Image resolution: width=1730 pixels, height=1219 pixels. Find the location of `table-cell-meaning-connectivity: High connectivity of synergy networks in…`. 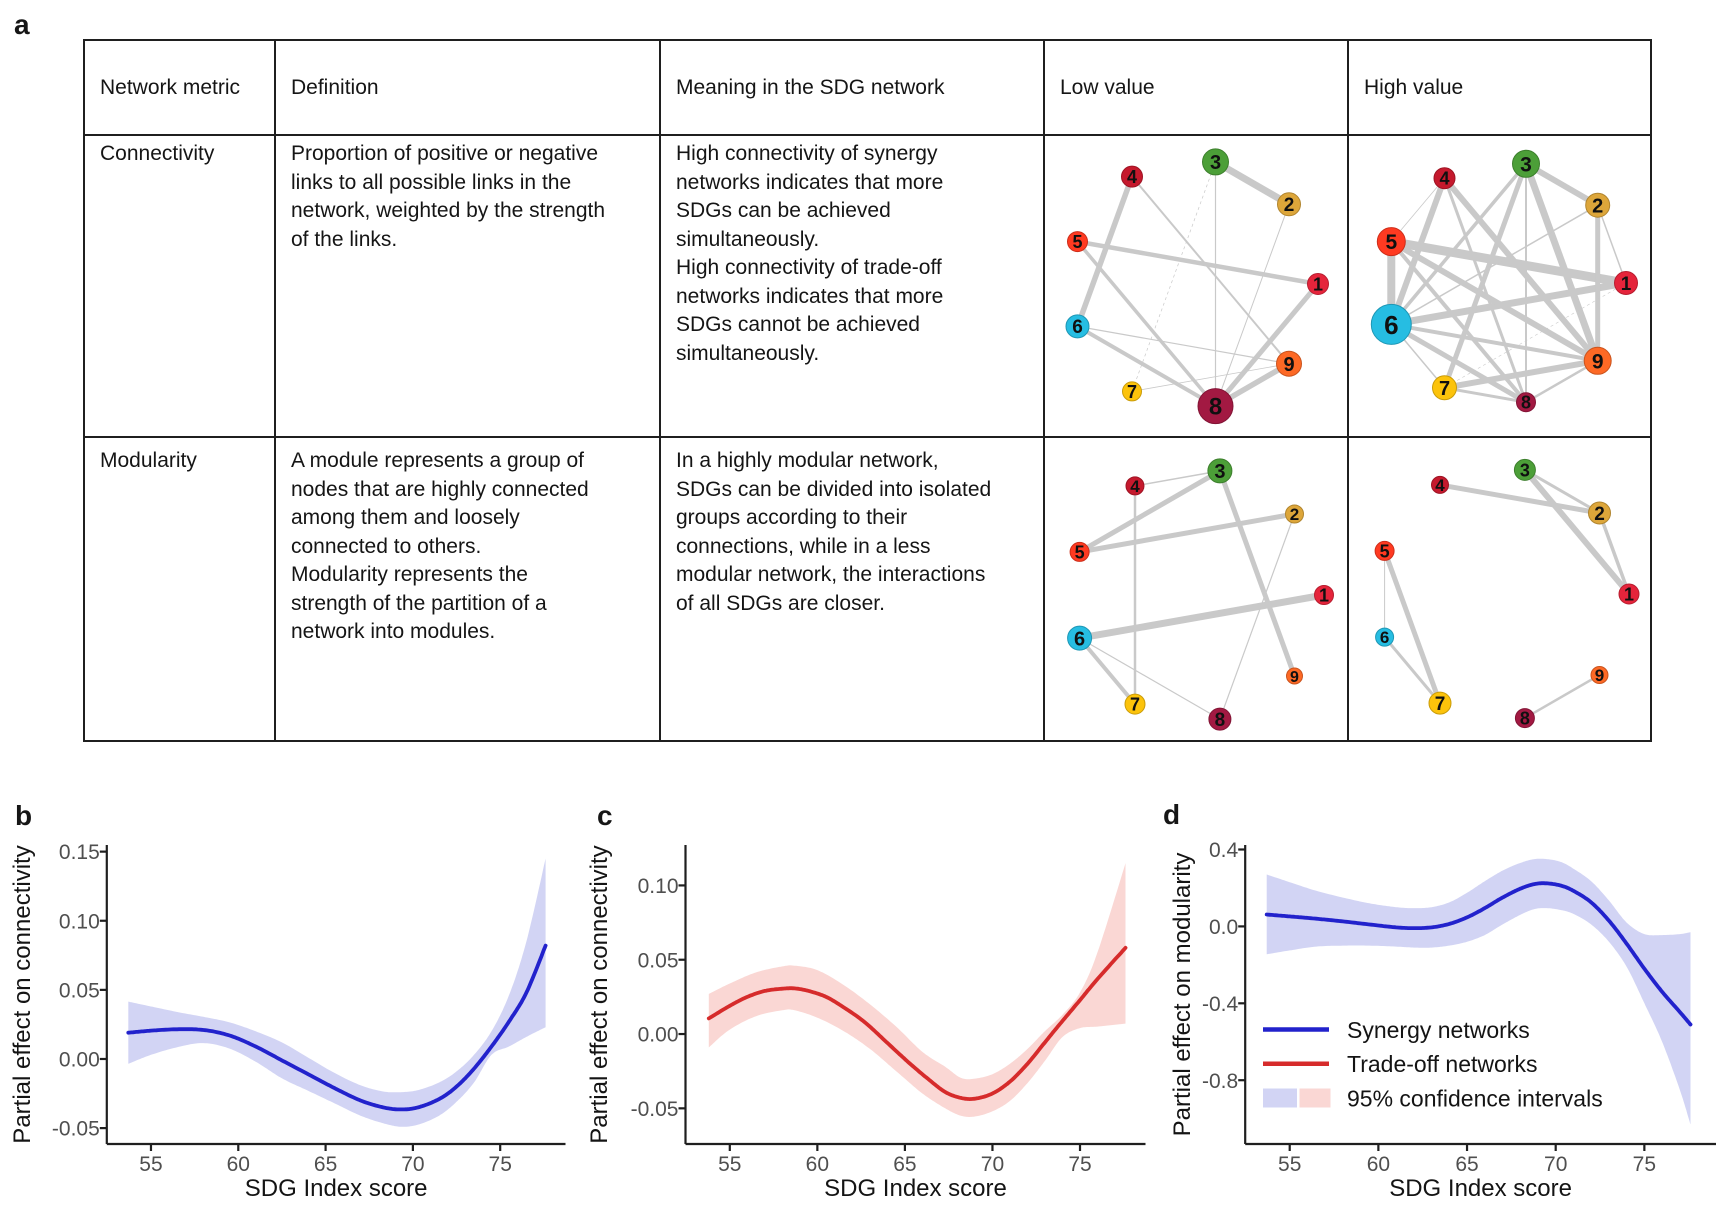

table-cell-meaning-connectivity: High connectivity of synergy networks in… is located at coordinates (810, 253).